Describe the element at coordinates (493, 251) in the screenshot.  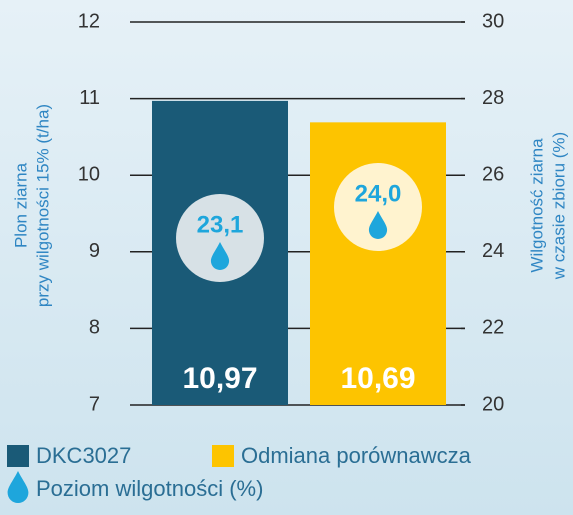
I see `y2-tick-label: 24` at that location.